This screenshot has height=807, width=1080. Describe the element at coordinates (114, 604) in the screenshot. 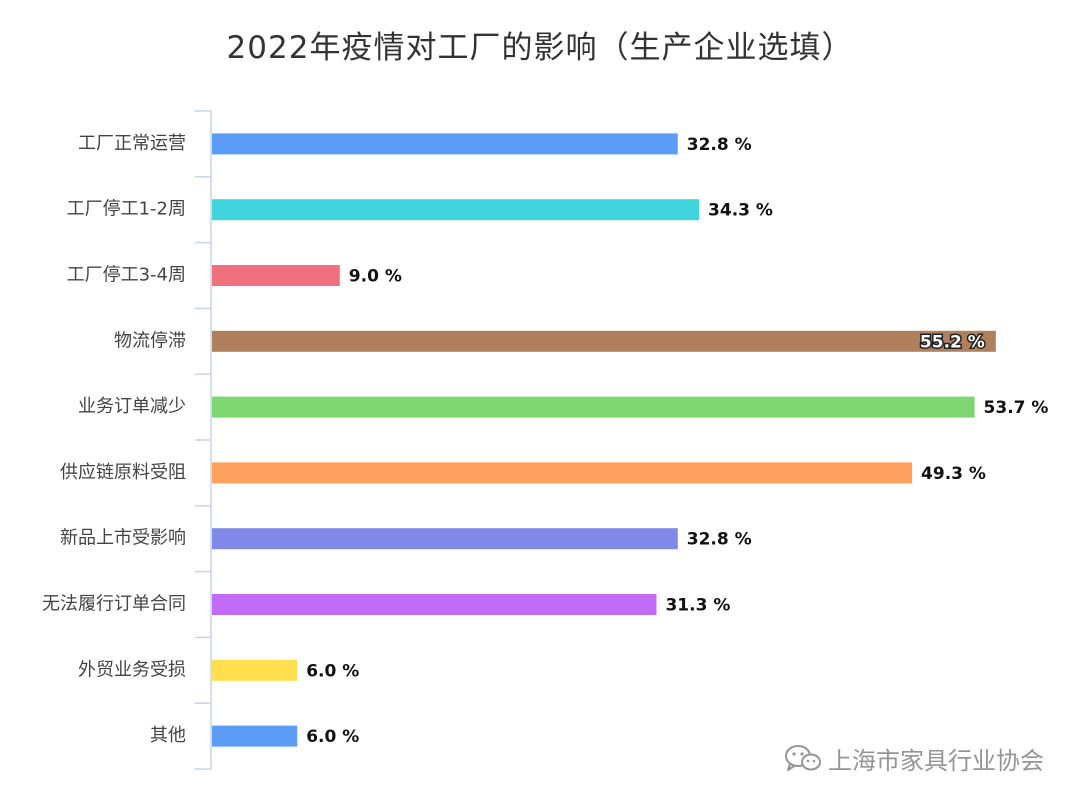

I see `category-label: 无法履行订单合同` at that location.